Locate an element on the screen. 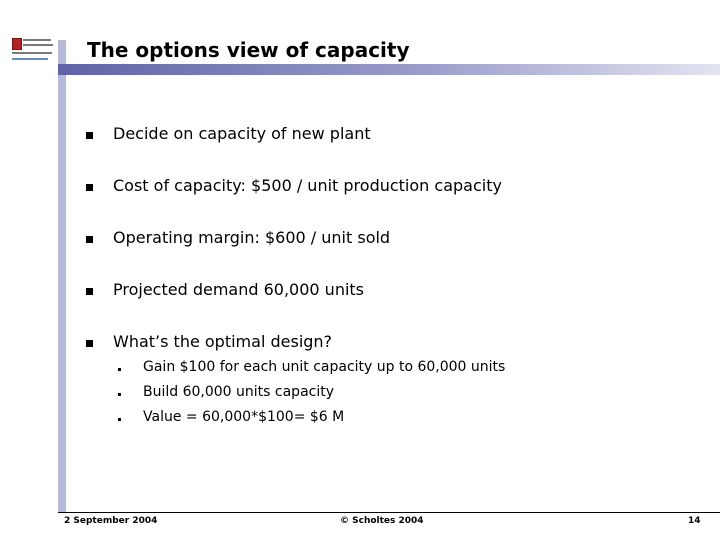  footer-divider is located at coordinates (389, 512).